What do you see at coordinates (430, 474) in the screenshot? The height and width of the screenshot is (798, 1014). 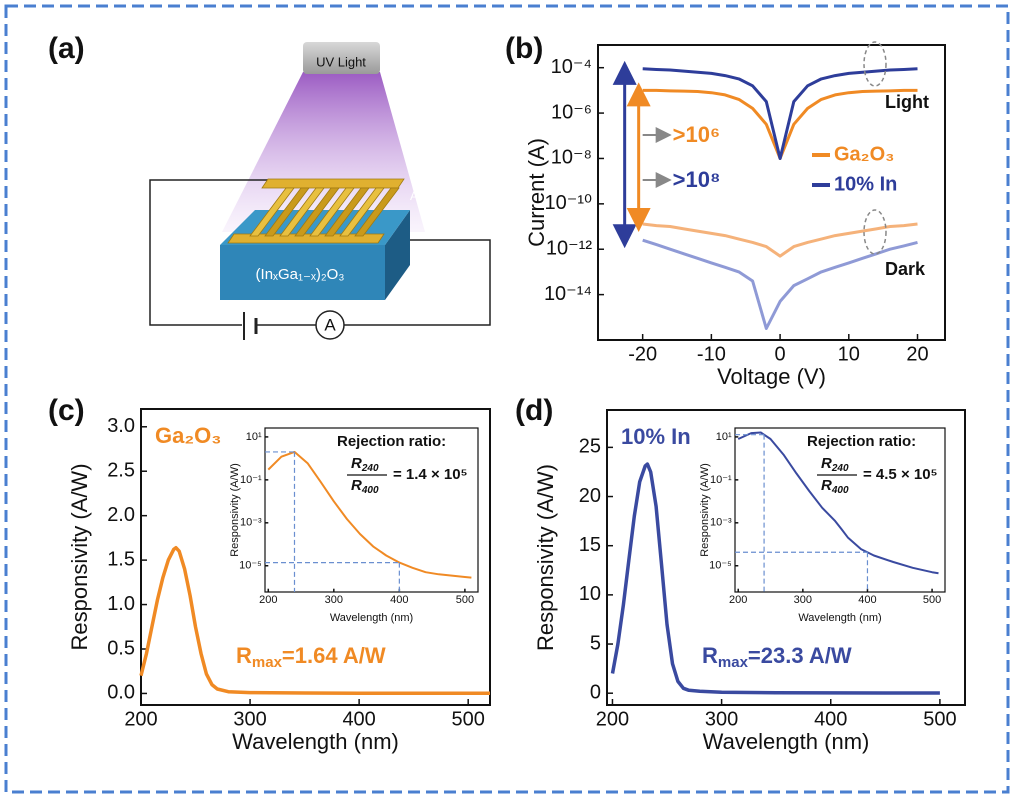 I see `ratio-value: = 1.4 × 10⁵` at bounding box center [430, 474].